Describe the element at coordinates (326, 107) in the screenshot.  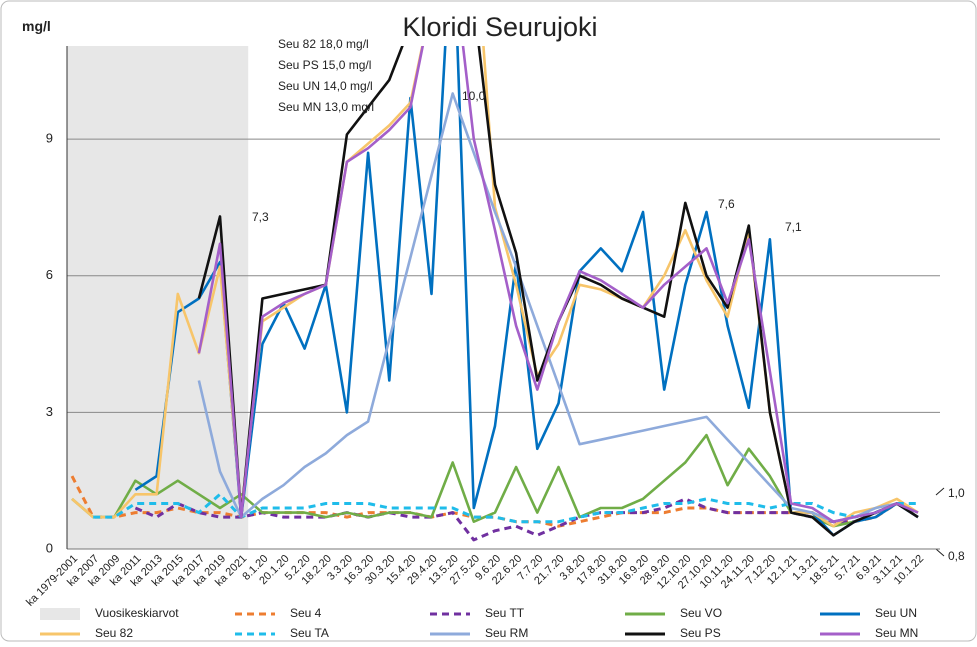
I see `annotation: Seu MN 13,0 mg/l` at that location.